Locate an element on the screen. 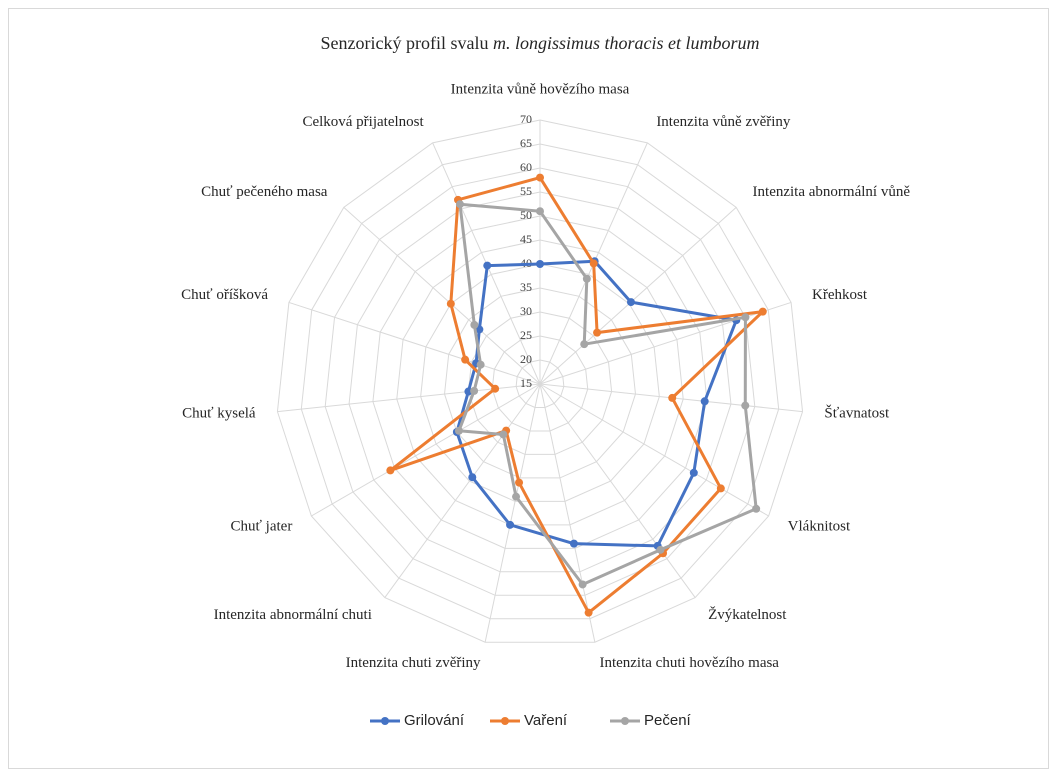 This screenshot has width=1057, height=774. category-label: Šťavnatost is located at coordinates (857, 412).